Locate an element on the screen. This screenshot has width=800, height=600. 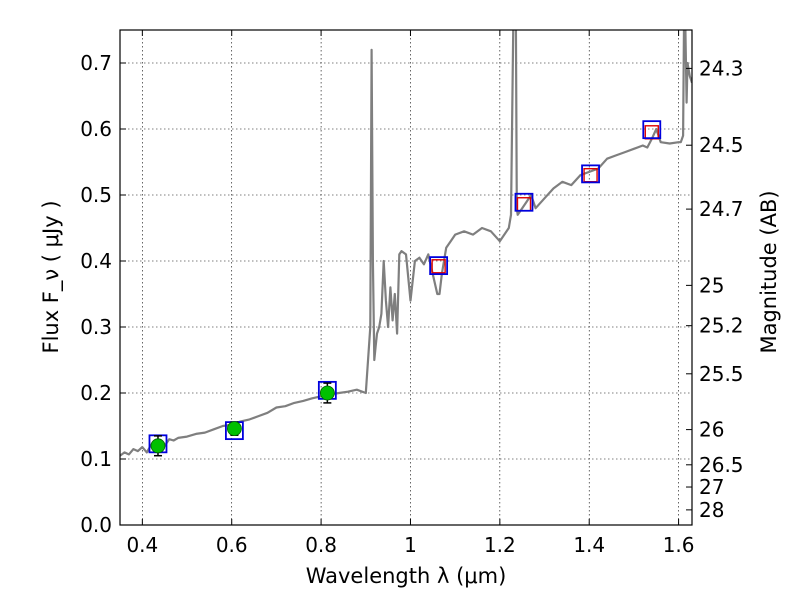
y2-tick-label: 24.7 is located at coordinates (721, 209).